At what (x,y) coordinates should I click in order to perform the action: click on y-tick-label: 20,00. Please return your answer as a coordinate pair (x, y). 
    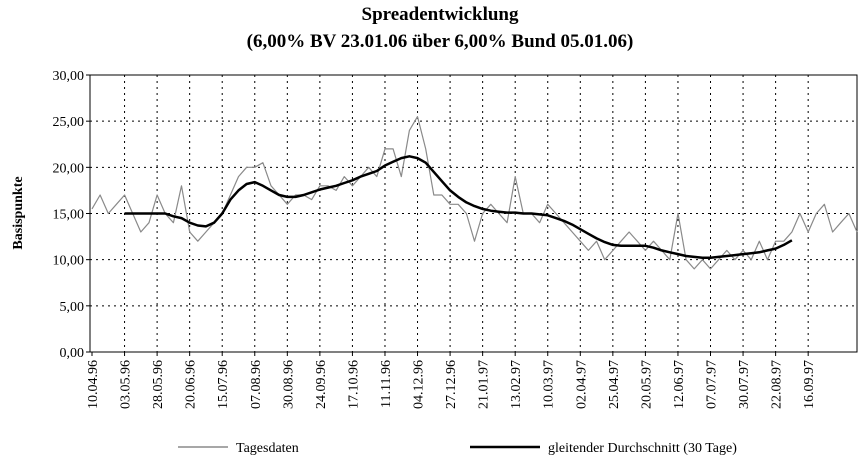
    Looking at the image, I should click on (69, 168).